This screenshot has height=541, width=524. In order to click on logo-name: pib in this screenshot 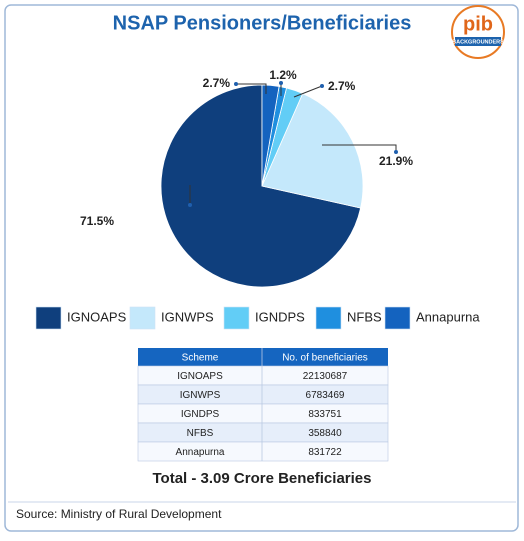, I will do `click(478, 24)`.